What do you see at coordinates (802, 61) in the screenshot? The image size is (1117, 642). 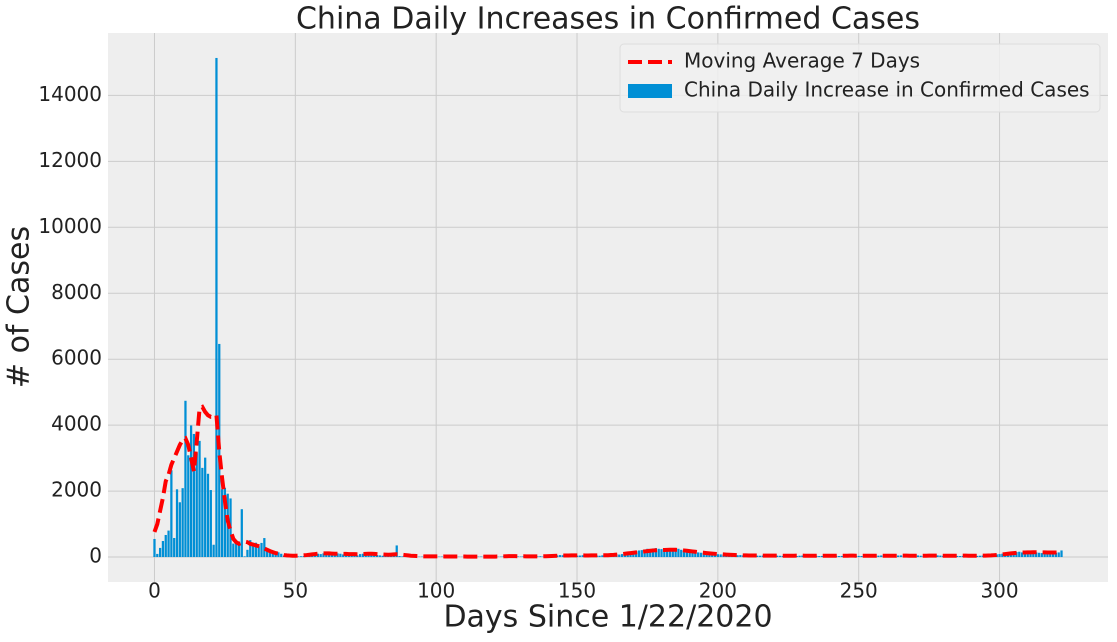 I see `legend-label: Moving Average 7 Days` at bounding box center [802, 61].